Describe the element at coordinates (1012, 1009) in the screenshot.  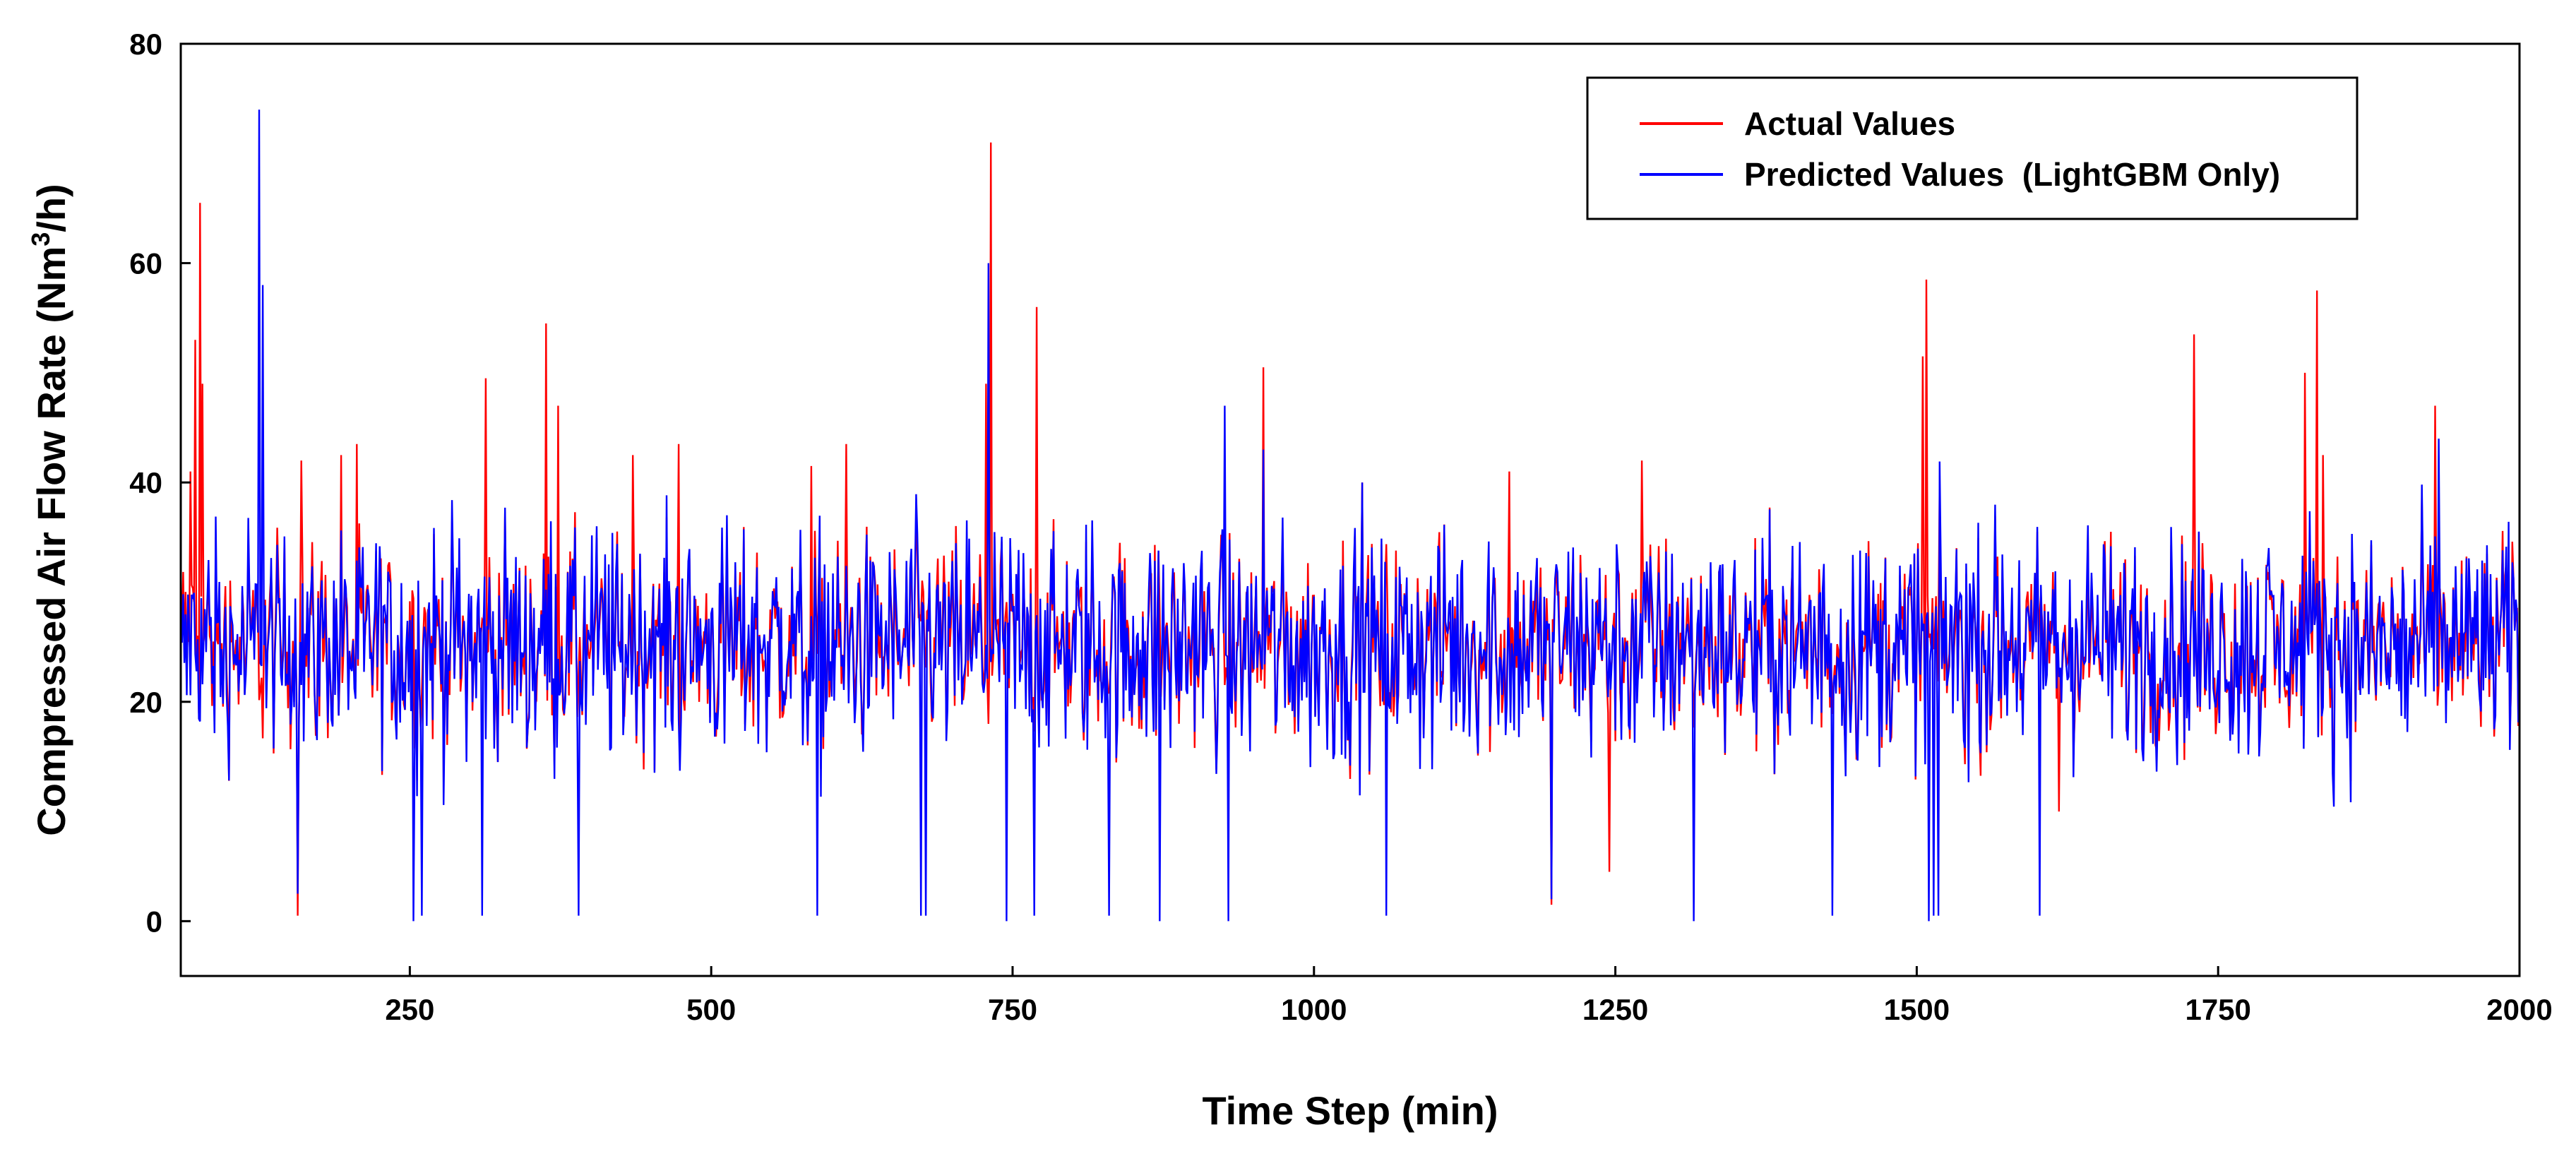
I see `x-tick-label: 750` at that location.